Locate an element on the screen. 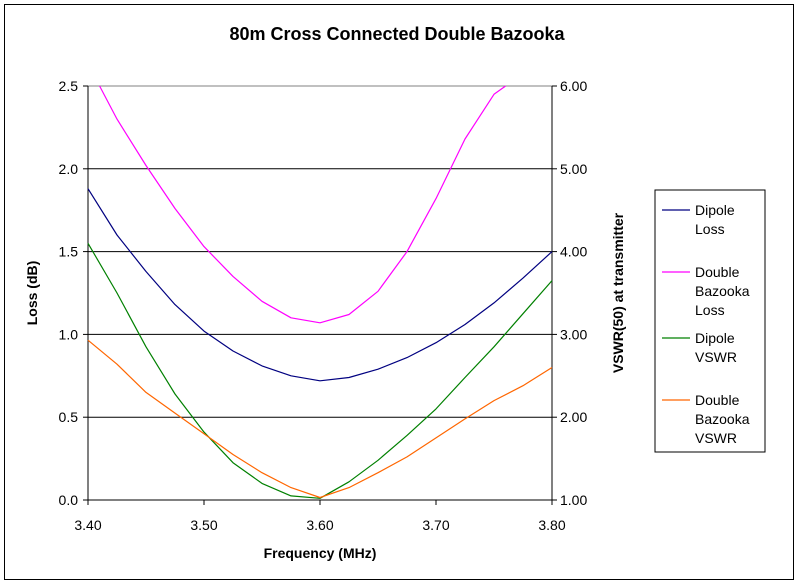 Image resolution: width=800 pixels, height=586 pixels. y2-tick-label: 1.00 is located at coordinates (573, 500).